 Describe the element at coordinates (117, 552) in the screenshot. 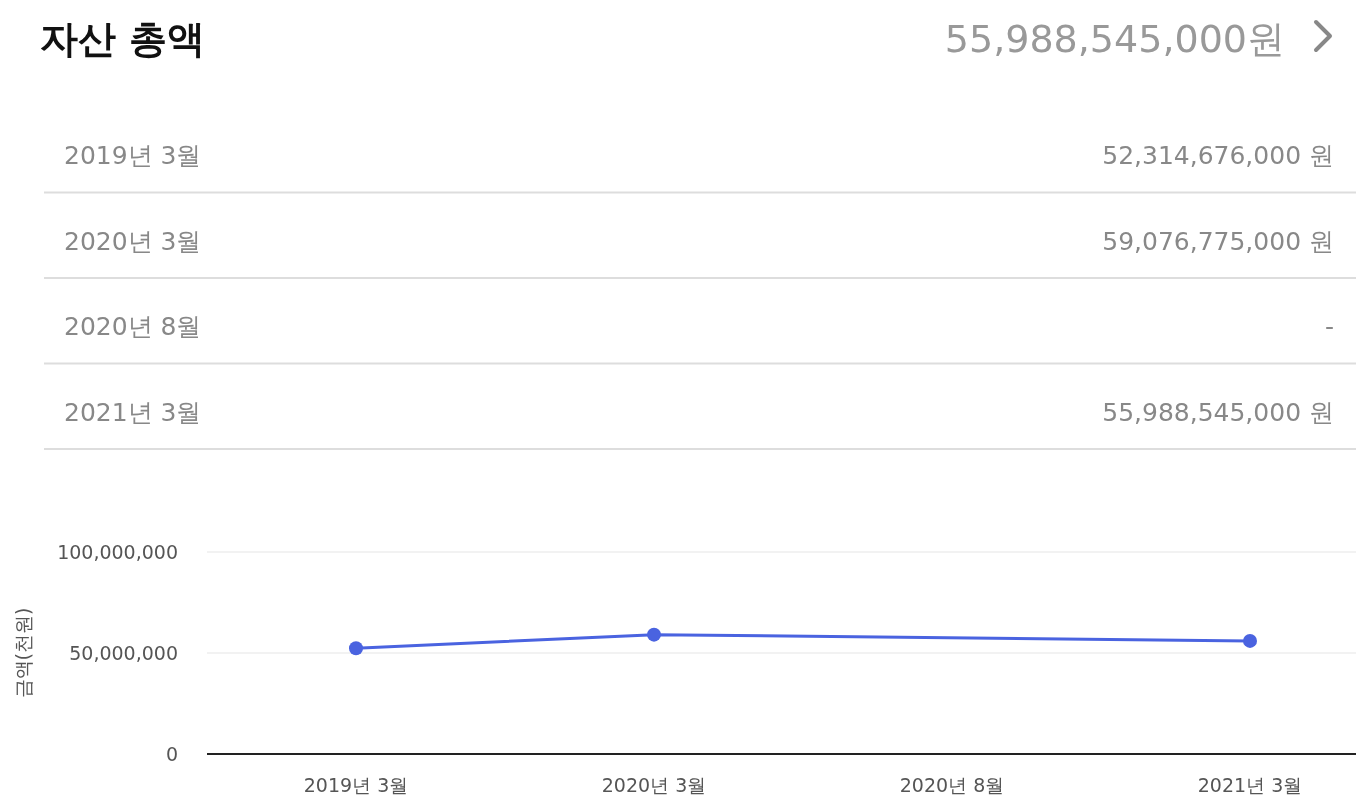

I see `y-tick-label: 100,000,000` at that location.